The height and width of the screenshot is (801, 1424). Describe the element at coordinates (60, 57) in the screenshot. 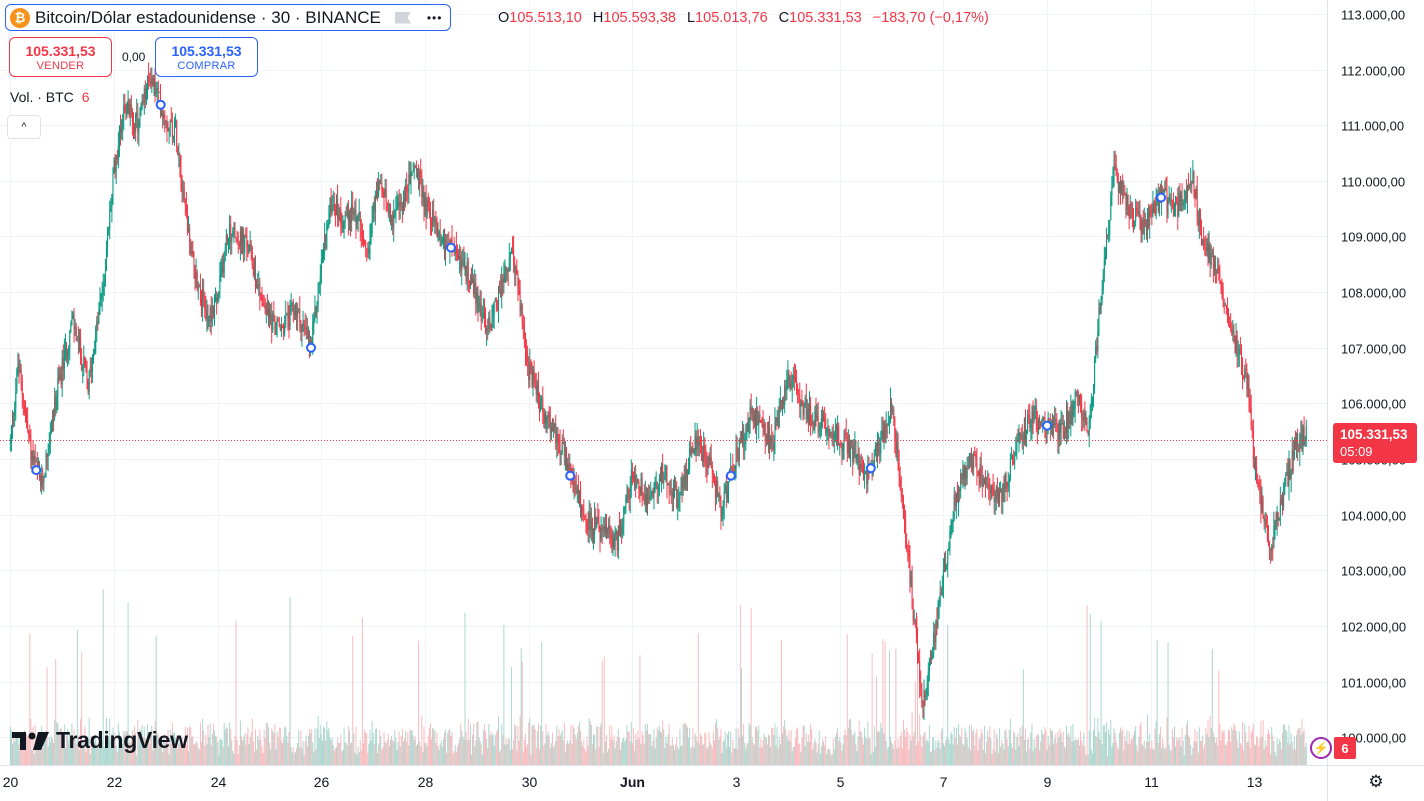

I see `sell-button: 105.331,53 VENDER` at that location.